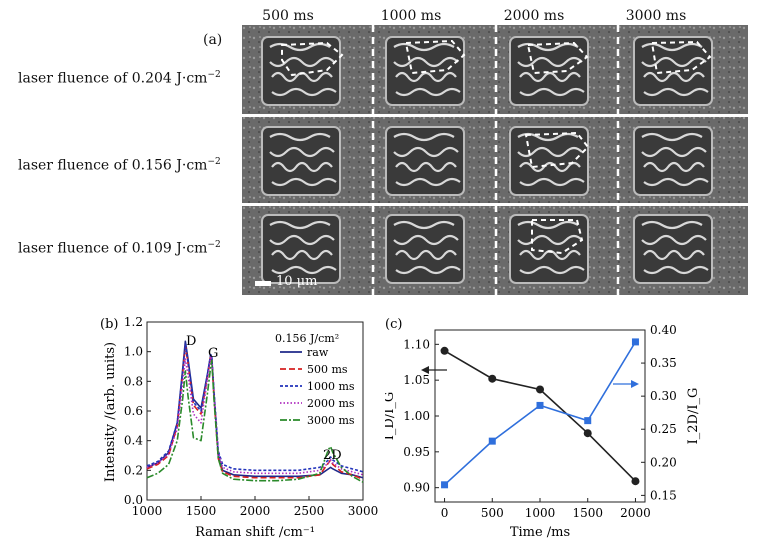  What do you see at coordinates (416, 380) in the screenshot?
I see `ratio-left-tick-label: 1.05` at bounding box center [416, 380].